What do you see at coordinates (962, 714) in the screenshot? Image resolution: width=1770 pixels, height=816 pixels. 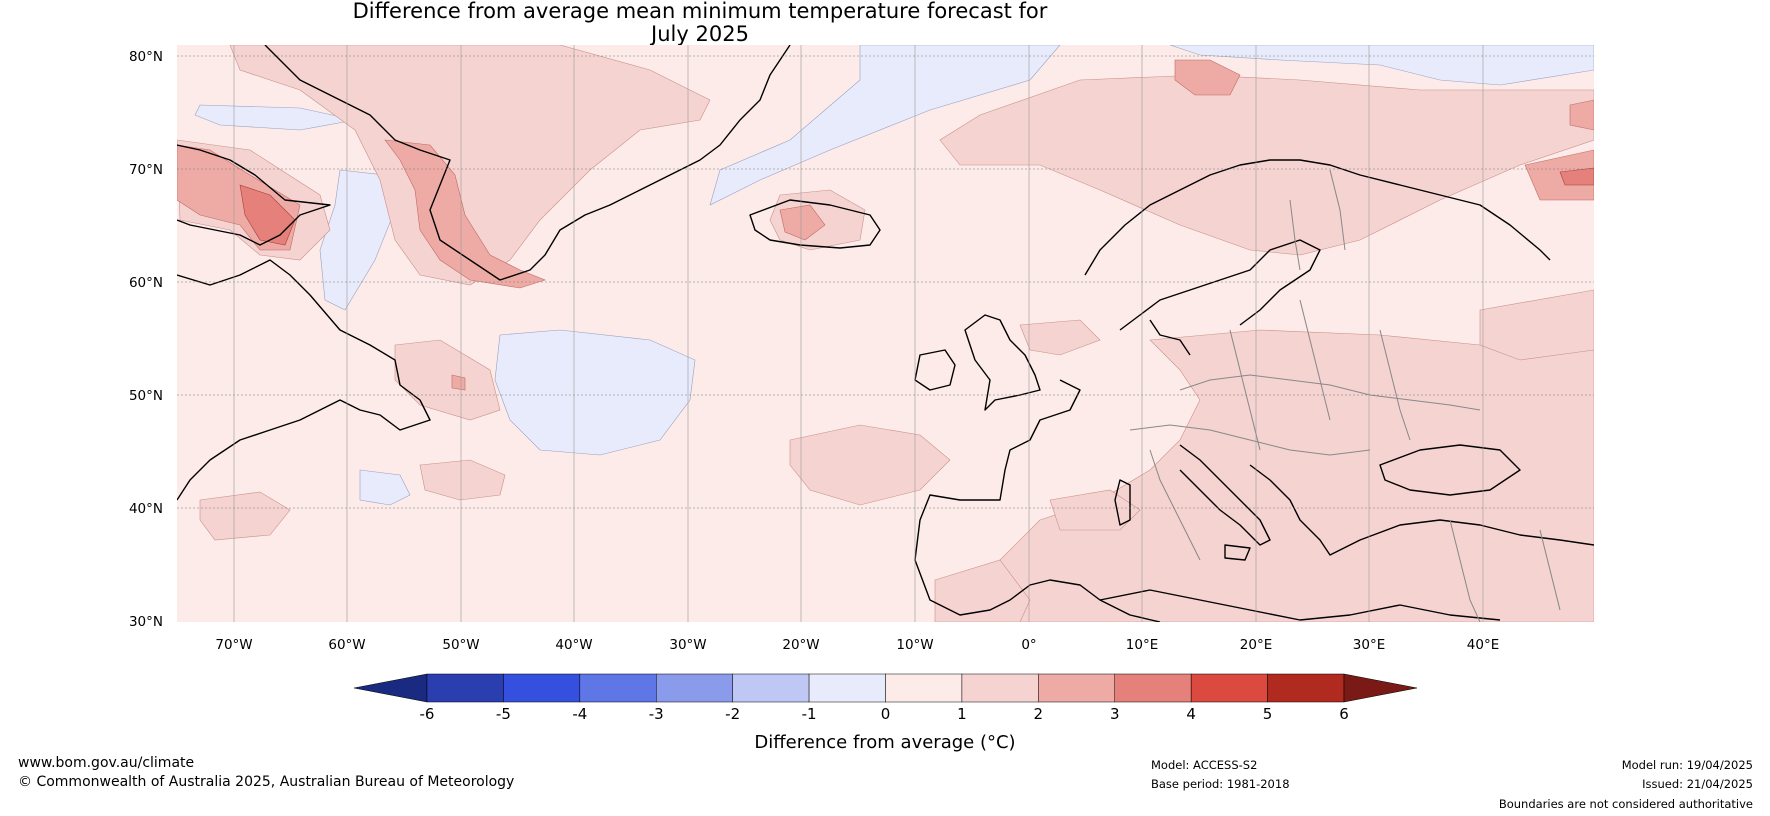 I see `colorbar-tick-label: 1` at bounding box center [962, 714].